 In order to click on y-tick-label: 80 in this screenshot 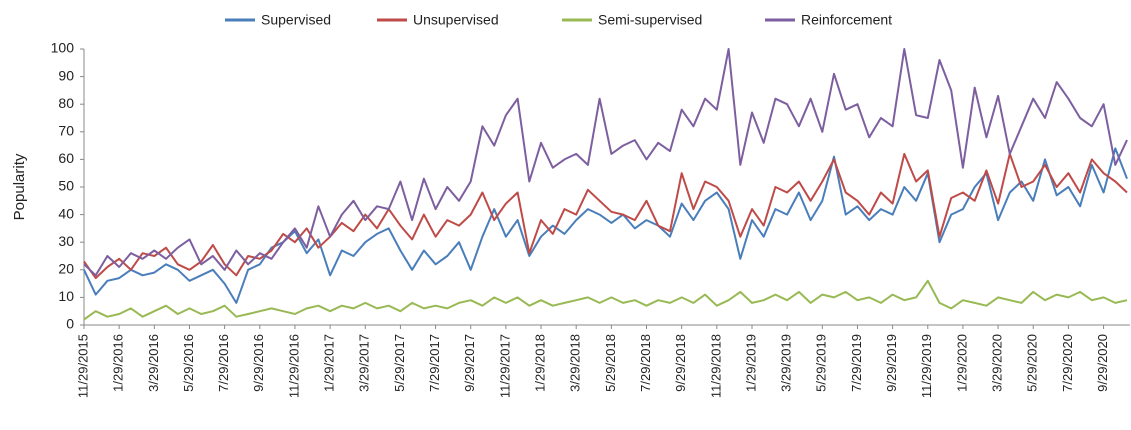, I will do `click(66, 103)`.